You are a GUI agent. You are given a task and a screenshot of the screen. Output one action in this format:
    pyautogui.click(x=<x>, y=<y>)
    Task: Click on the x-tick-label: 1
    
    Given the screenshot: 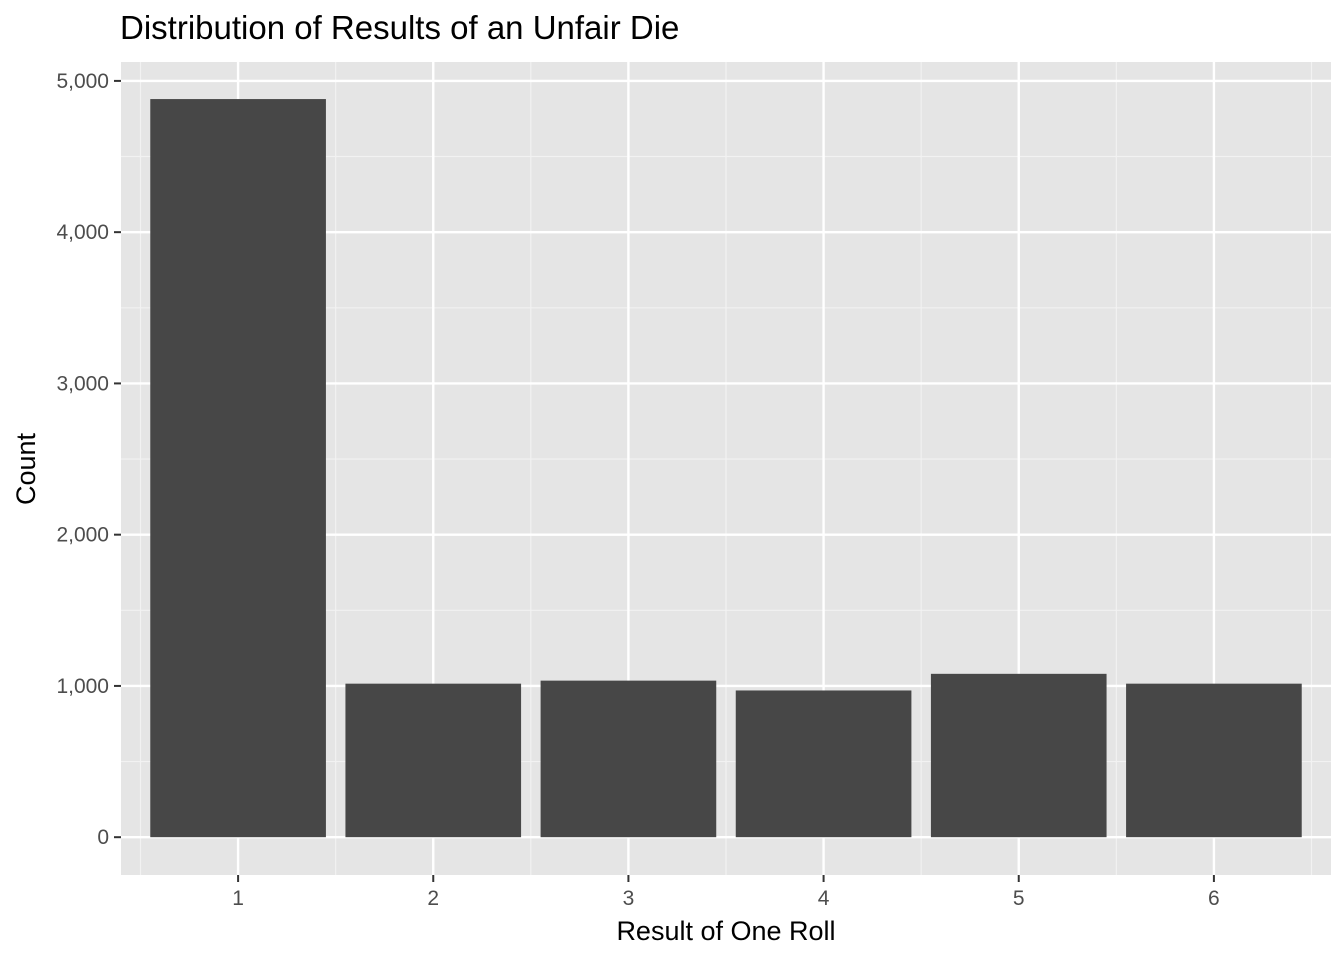 What is the action you would take?
    pyautogui.click(x=238, y=898)
    